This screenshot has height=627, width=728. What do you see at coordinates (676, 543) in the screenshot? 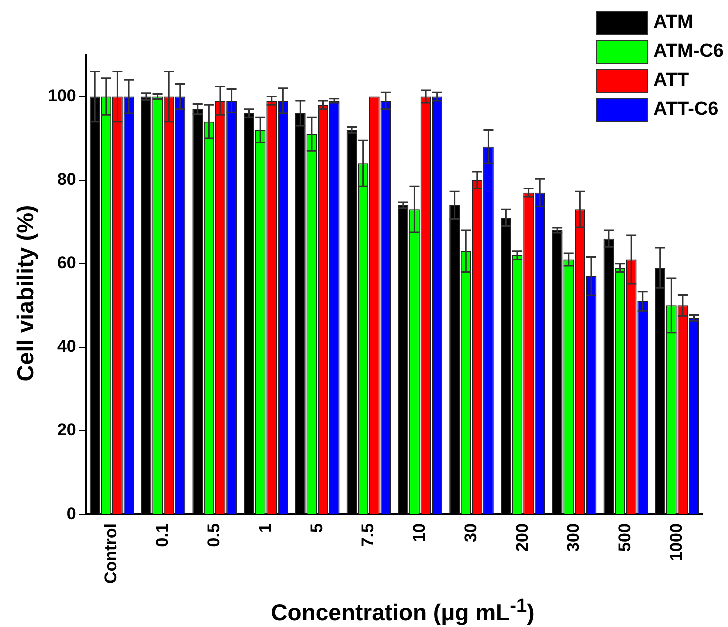
I see `x-tick-label: 1000` at bounding box center [676, 543].